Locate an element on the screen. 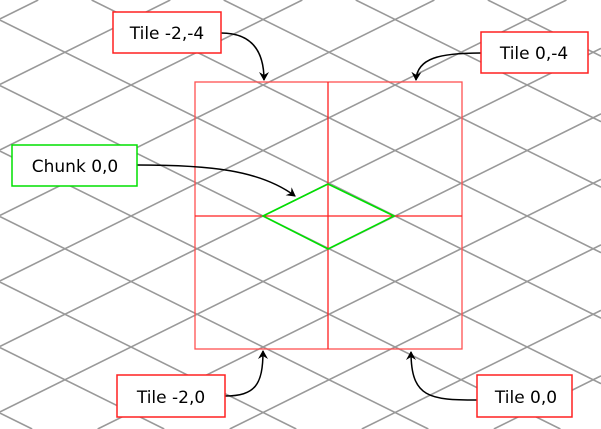 The image size is (601, 429). label-text: Tile -2,0 is located at coordinates (170, 398).